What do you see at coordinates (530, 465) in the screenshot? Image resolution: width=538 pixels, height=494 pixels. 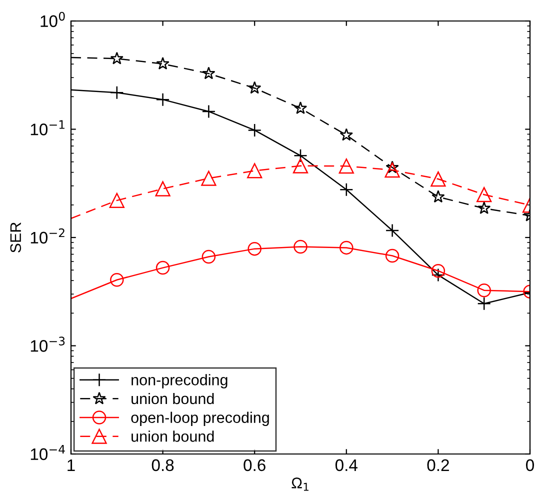 I see `x-tick-label: 0` at bounding box center [530, 465].